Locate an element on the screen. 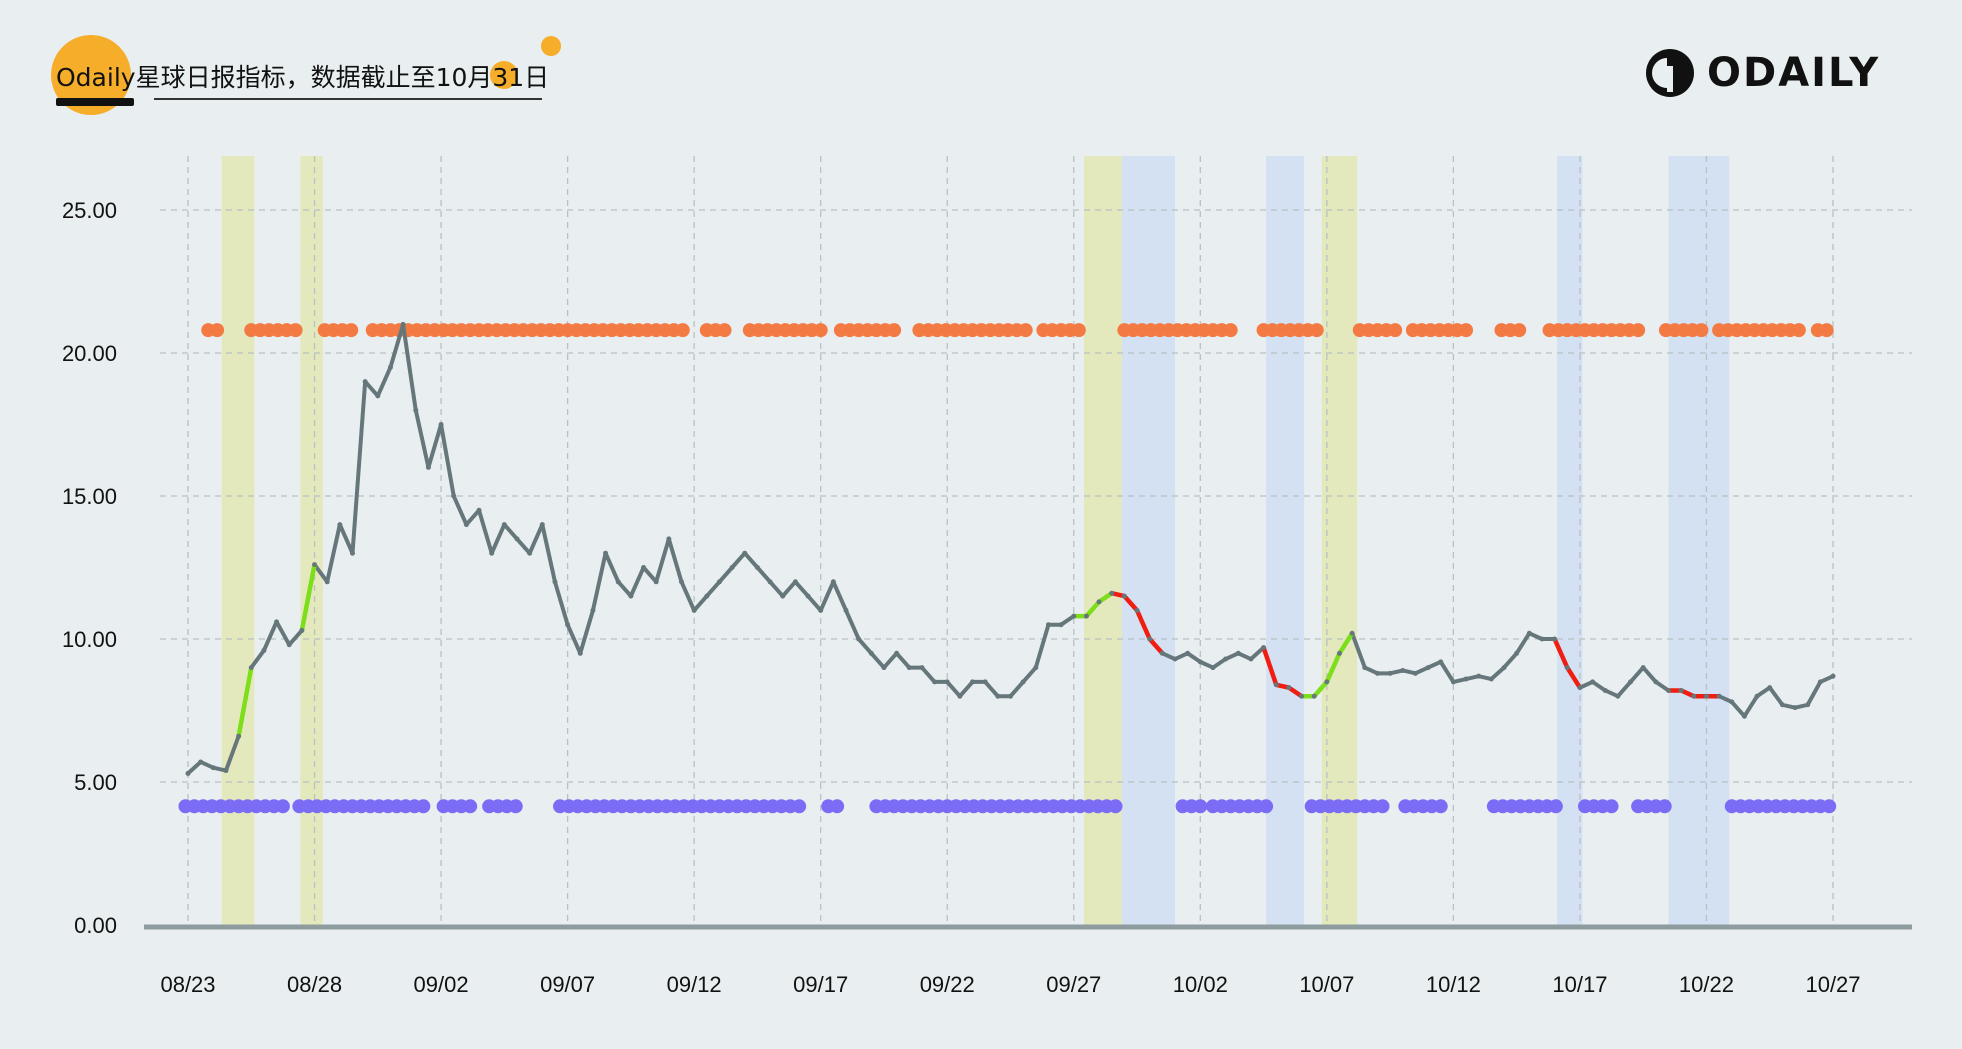 The width and height of the screenshot is (1962, 1049). y-tick-label: 20.00 is located at coordinates (89, 353).